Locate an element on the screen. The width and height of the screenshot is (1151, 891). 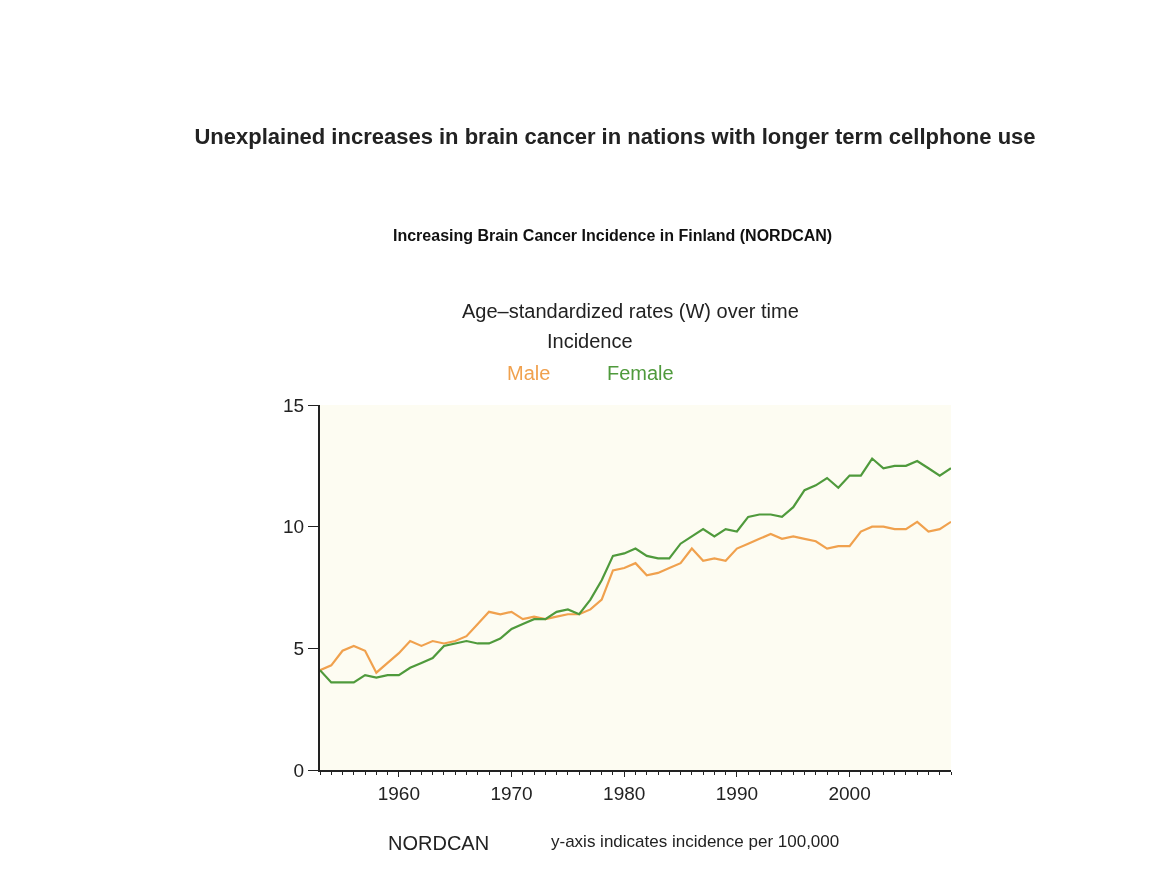
x-tick-label: 1980 is located at coordinates (624, 793).